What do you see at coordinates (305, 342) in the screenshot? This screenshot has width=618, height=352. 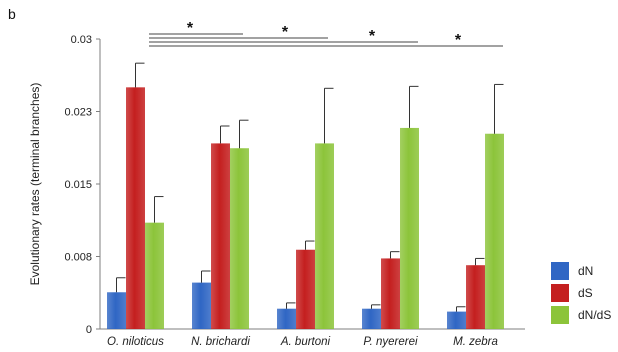 I see `category-label: A. burtoni` at bounding box center [305, 342].